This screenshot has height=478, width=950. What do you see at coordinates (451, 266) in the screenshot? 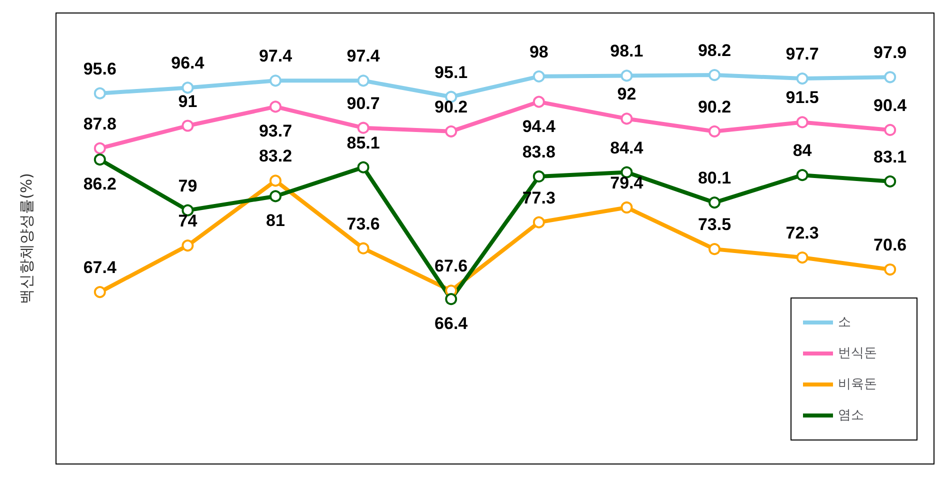
I see `data-label: 67.6` at bounding box center [451, 266].